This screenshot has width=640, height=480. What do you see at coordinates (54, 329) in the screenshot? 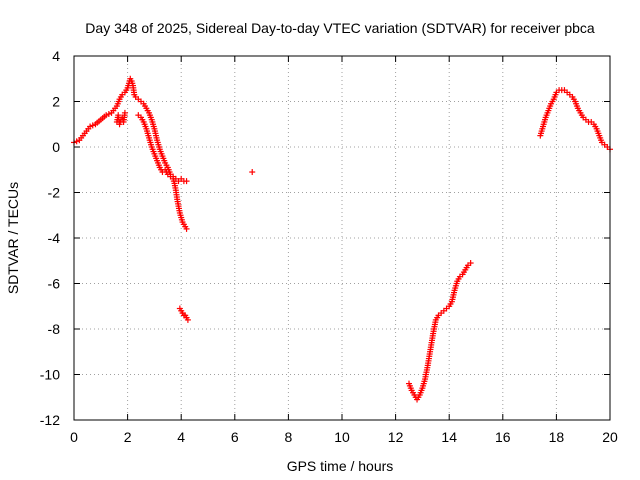
I see `y-tick-label: -8` at bounding box center [54, 329].